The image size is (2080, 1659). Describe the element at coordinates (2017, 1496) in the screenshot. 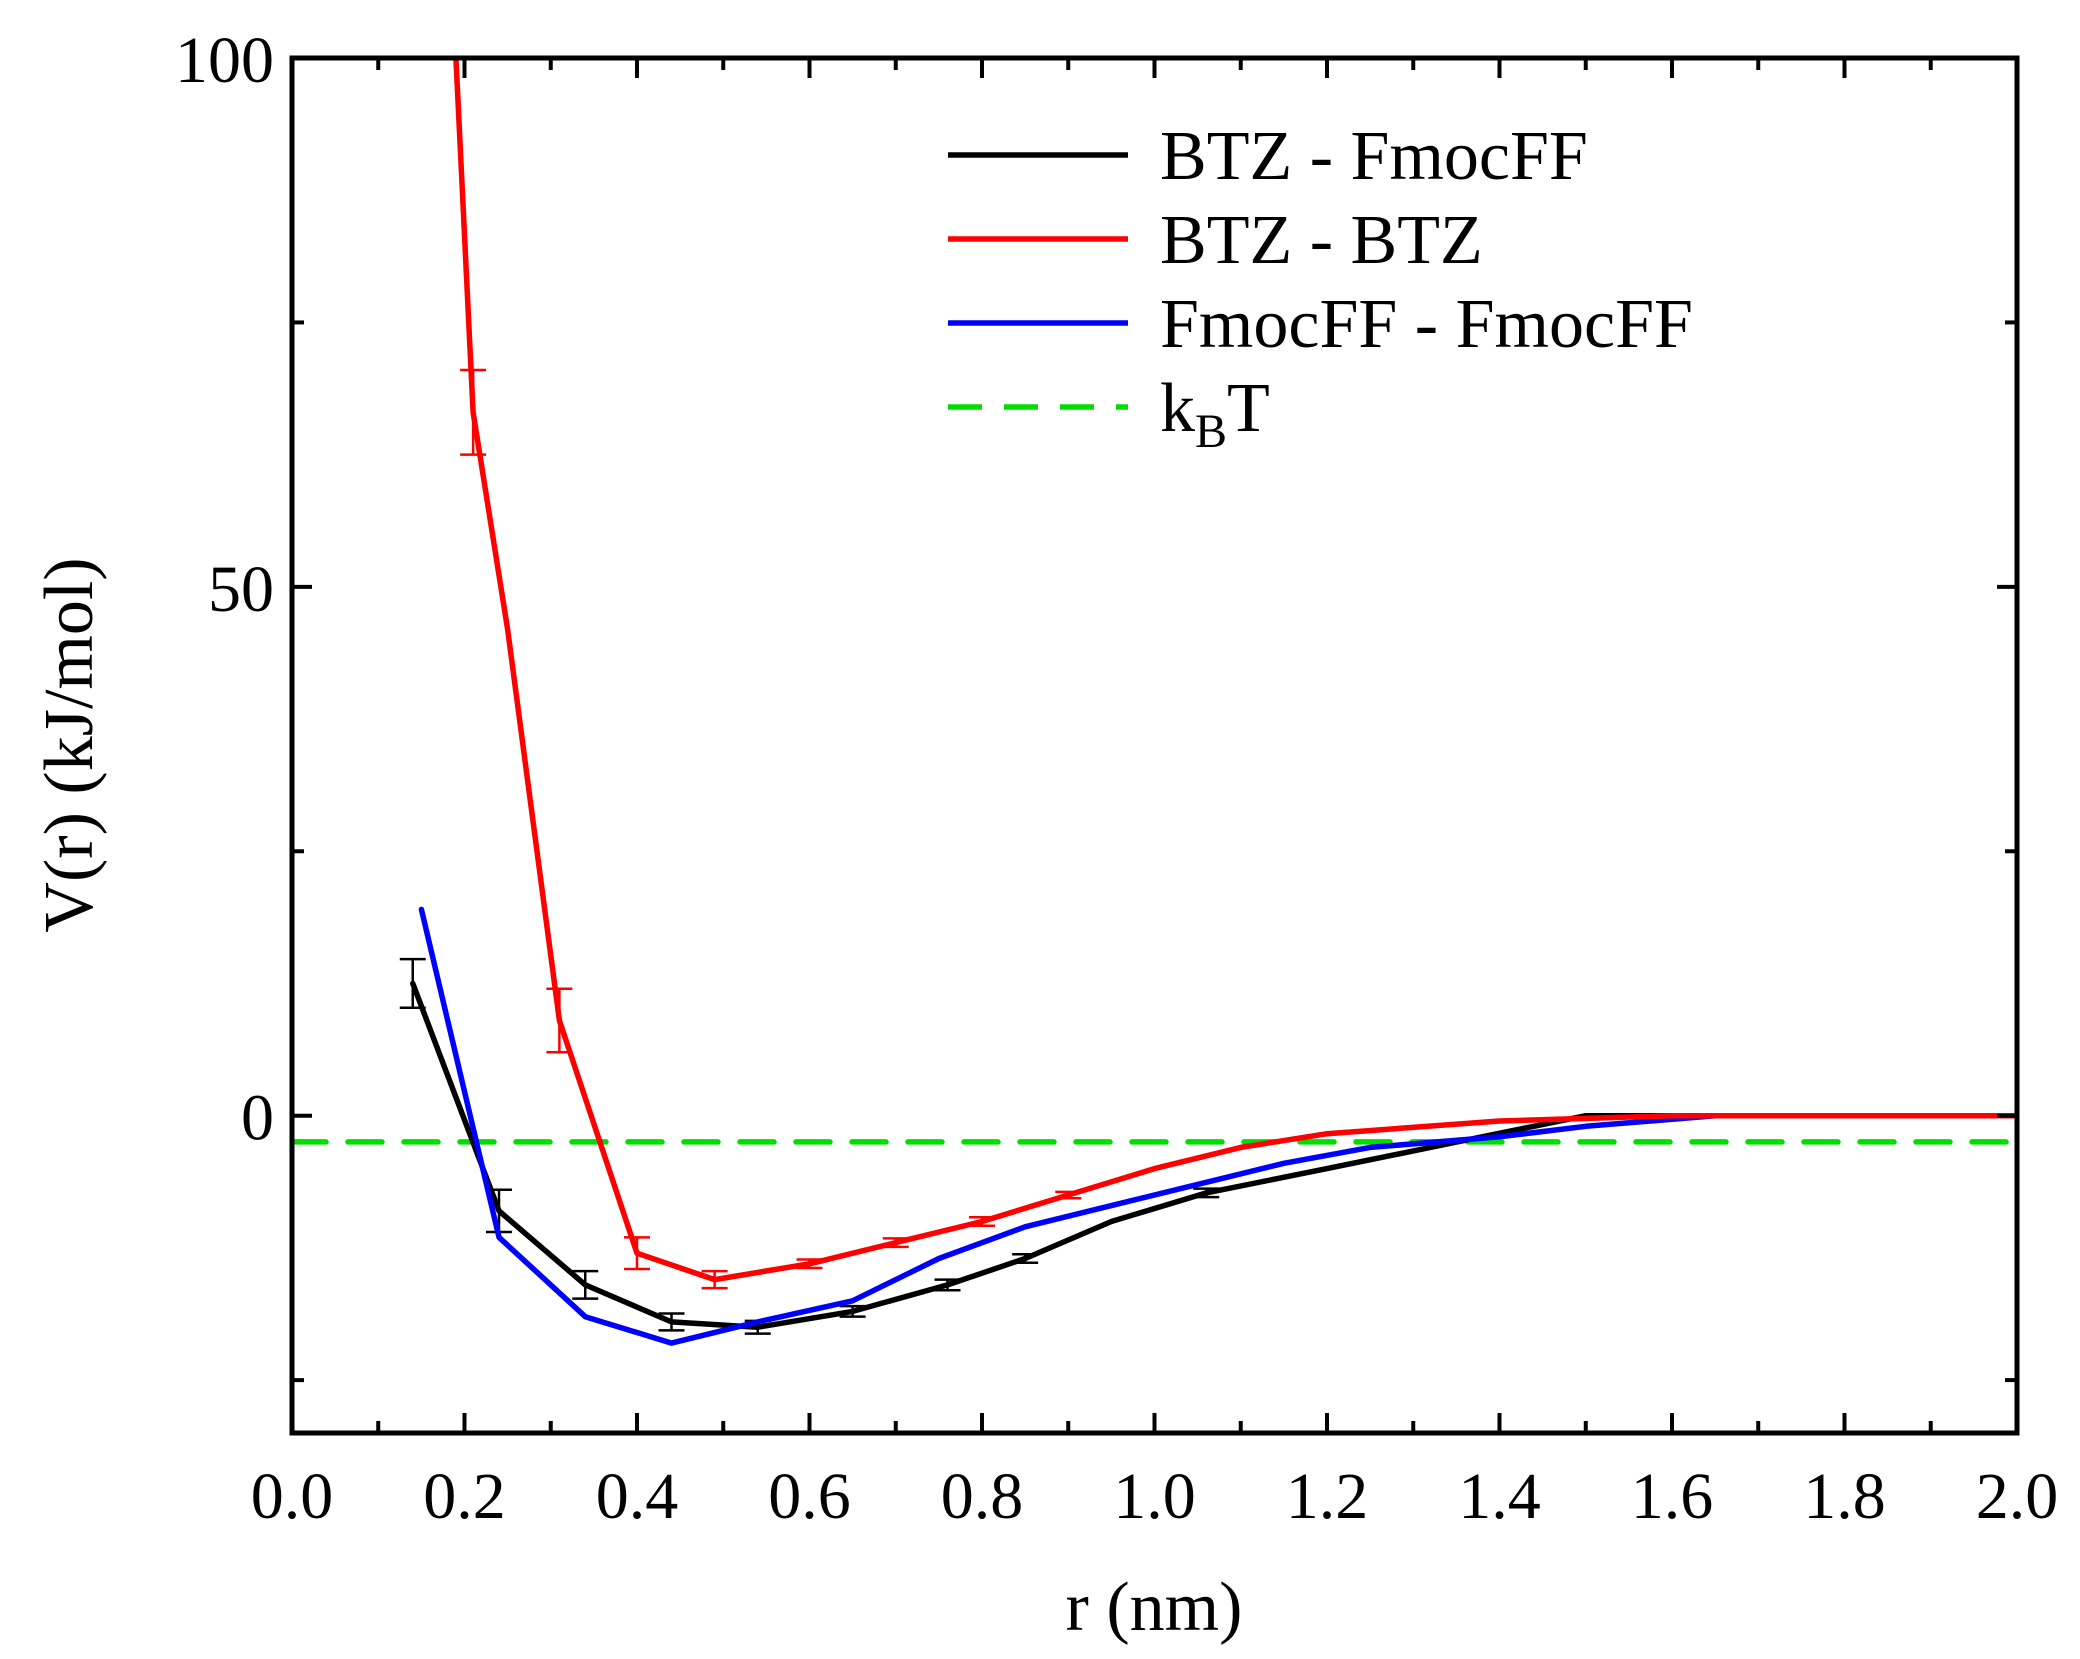

I see `x-tick-label: 2.0` at that location.